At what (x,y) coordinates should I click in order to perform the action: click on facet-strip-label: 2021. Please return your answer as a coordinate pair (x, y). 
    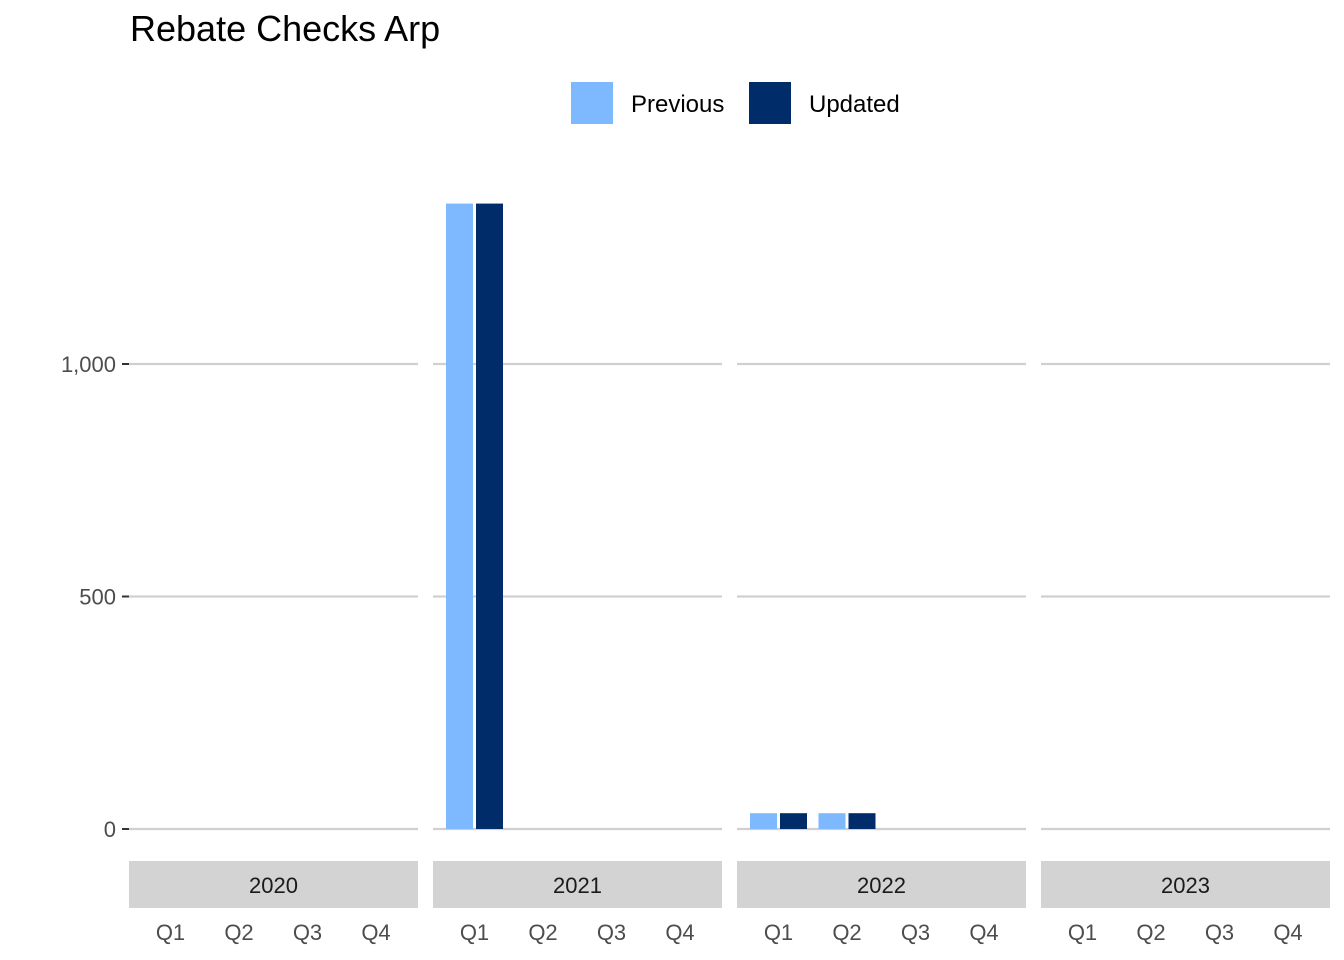
    Looking at the image, I should click on (577, 885).